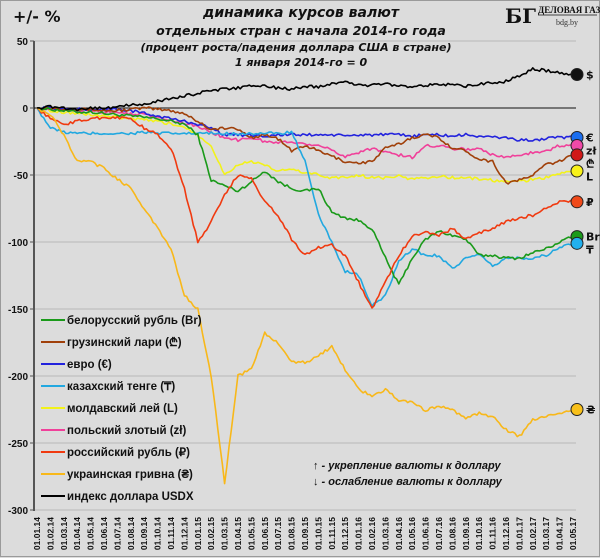  I want to click on end-markers: $ €zł₾L ₽ Br₸ ₴, so click(585, 242).